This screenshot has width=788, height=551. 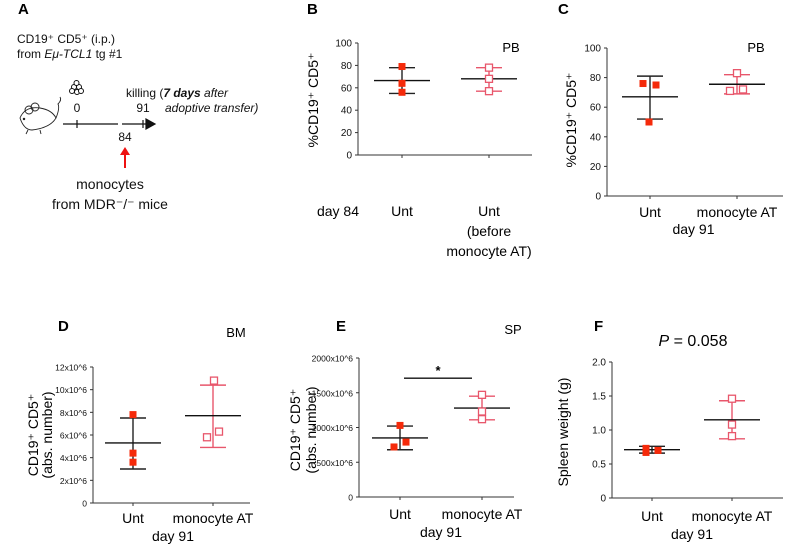 I want to click on panel-label-e: E, so click(x=341, y=326).